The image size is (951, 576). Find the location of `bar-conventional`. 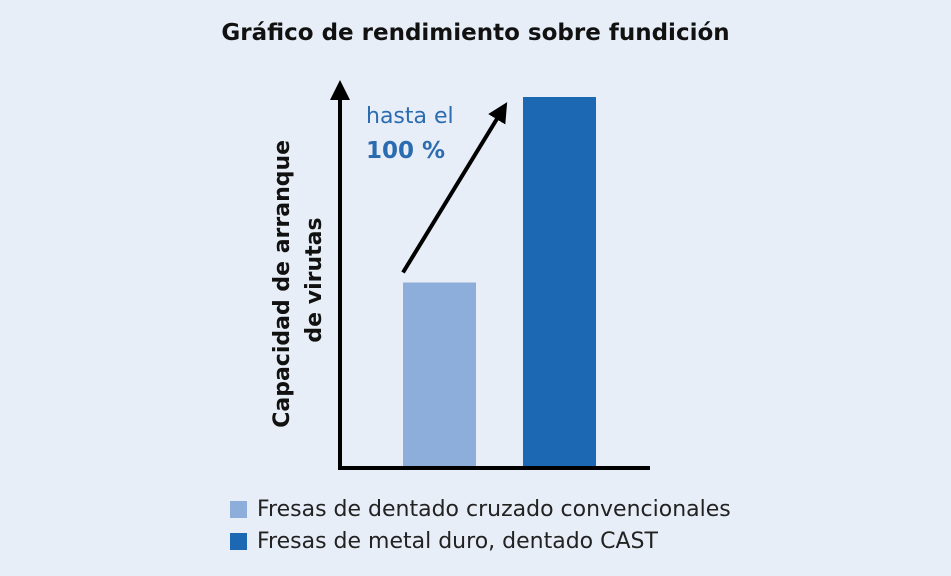

bar-conventional is located at coordinates (439, 375).